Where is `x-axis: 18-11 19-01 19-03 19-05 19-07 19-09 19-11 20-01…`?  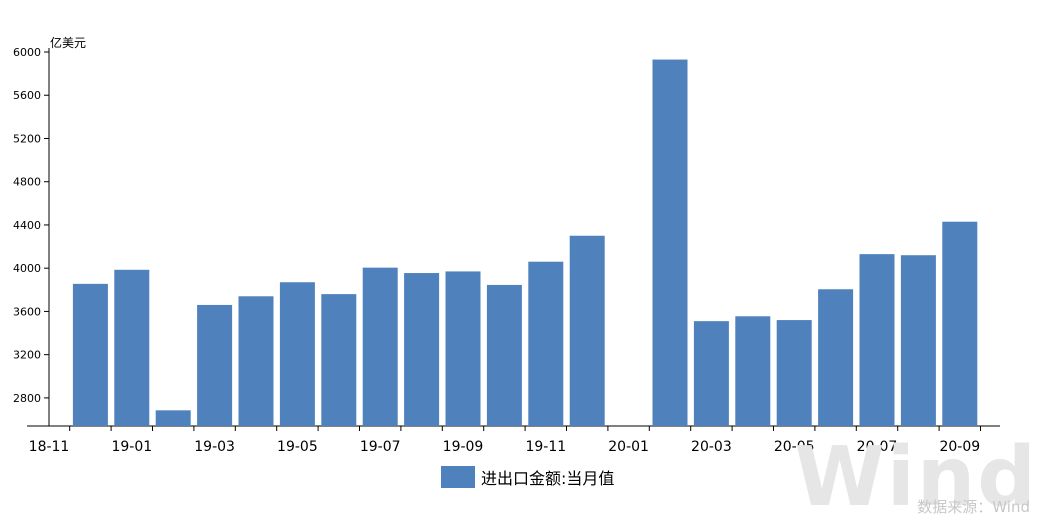 x-axis: 18-11 19-01 19-03 19-05 19-07 19-09 19-11 20-01… is located at coordinates (513, 440).